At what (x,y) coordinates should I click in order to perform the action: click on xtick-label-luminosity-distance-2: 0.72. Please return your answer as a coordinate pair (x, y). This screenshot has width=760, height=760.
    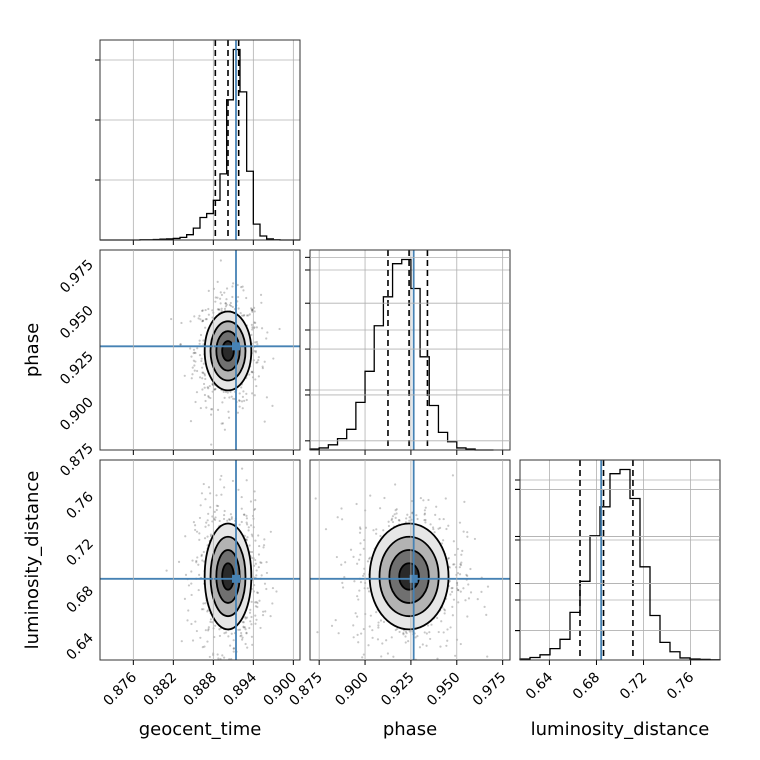
    Looking at the image, I should click on (633, 686).